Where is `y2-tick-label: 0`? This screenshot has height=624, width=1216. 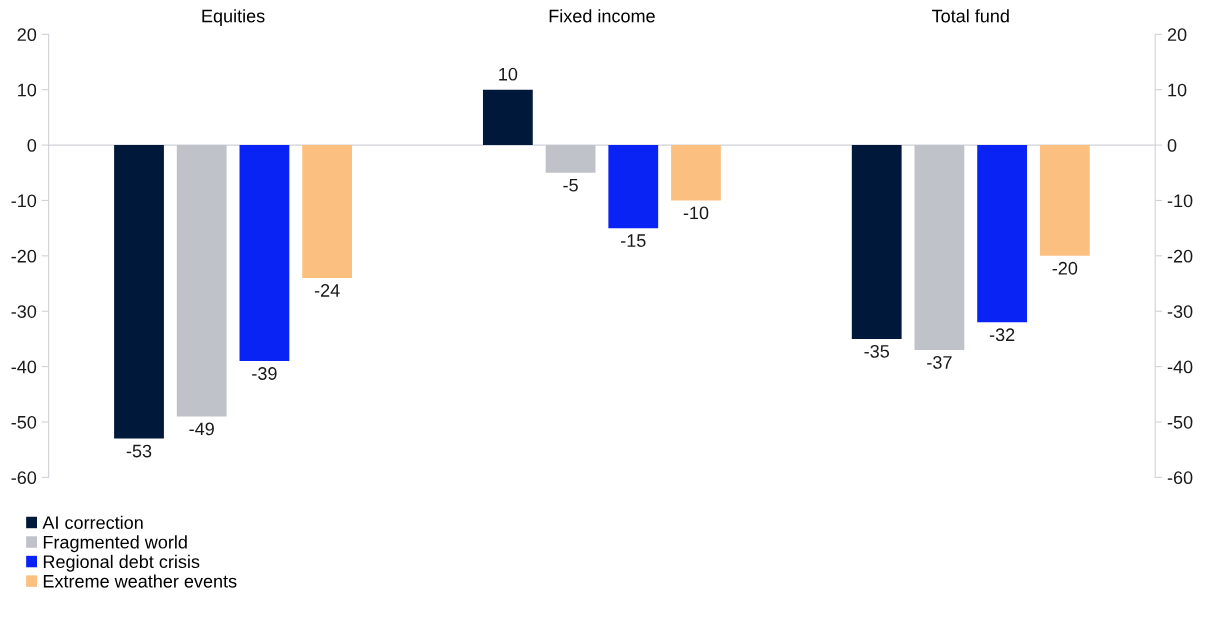
y2-tick-label: 0 is located at coordinates (1172, 145).